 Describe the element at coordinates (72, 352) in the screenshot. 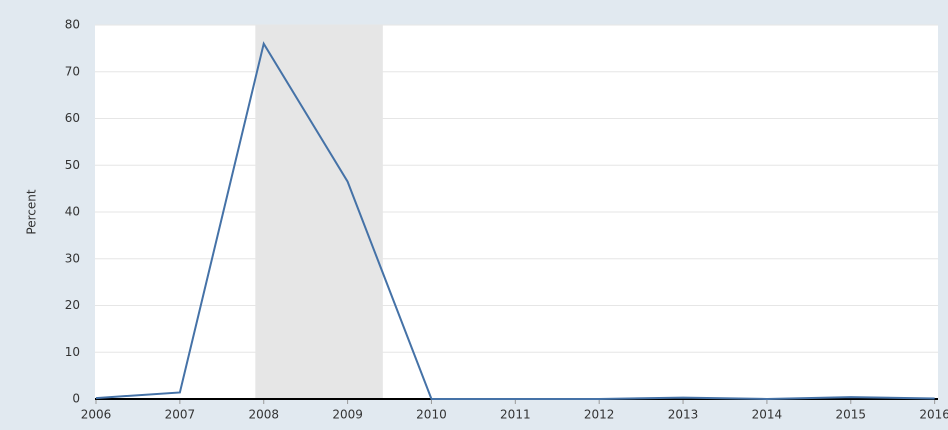

I see `y-tick-label: 10` at that location.